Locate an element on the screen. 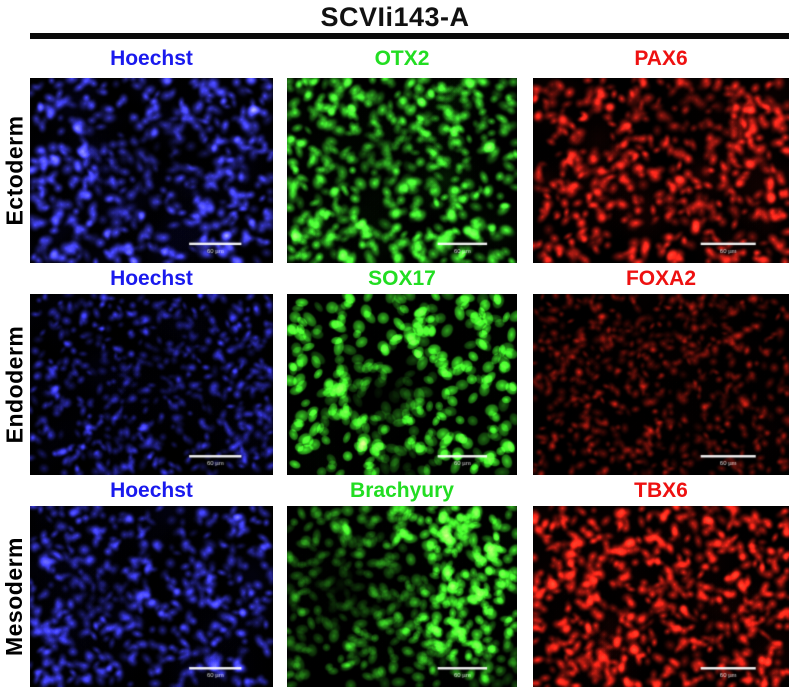  title-underline is located at coordinates (409, 36).